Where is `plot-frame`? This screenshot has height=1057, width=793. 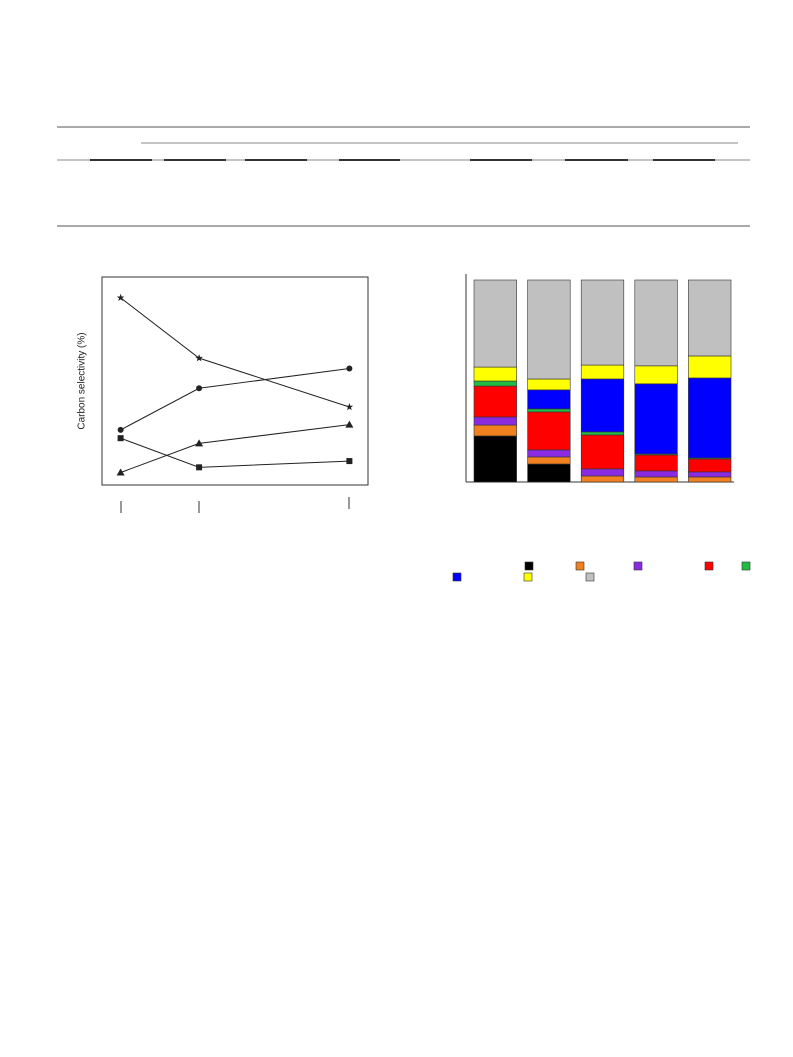 plot-frame is located at coordinates (235, 381).